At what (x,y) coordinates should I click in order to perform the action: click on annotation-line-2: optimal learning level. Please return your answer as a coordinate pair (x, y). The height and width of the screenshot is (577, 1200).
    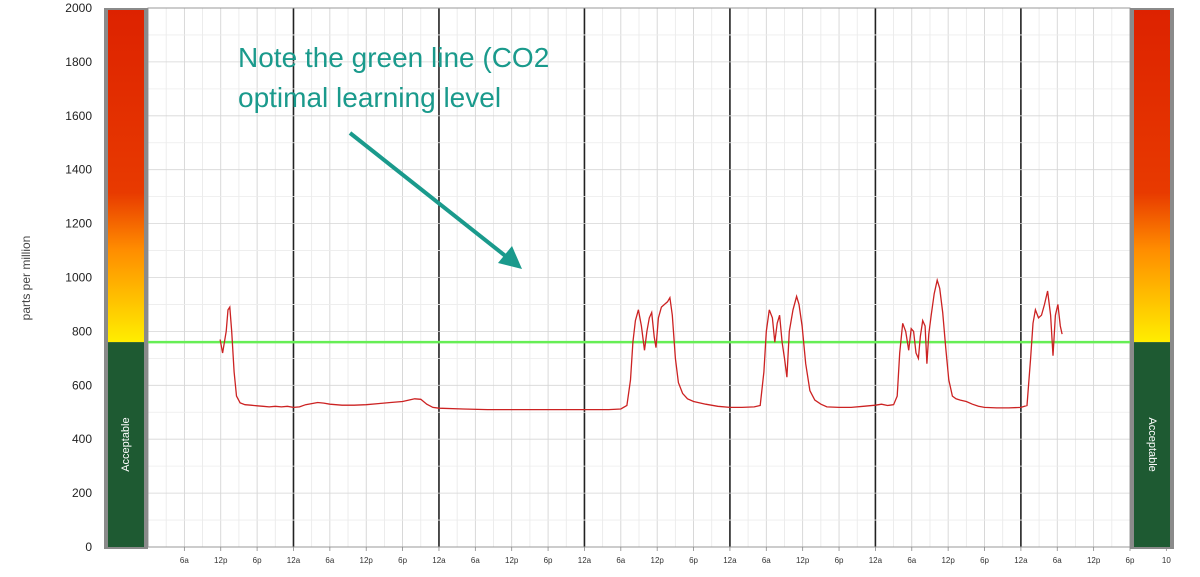
    Looking at the image, I should click on (369, 97).